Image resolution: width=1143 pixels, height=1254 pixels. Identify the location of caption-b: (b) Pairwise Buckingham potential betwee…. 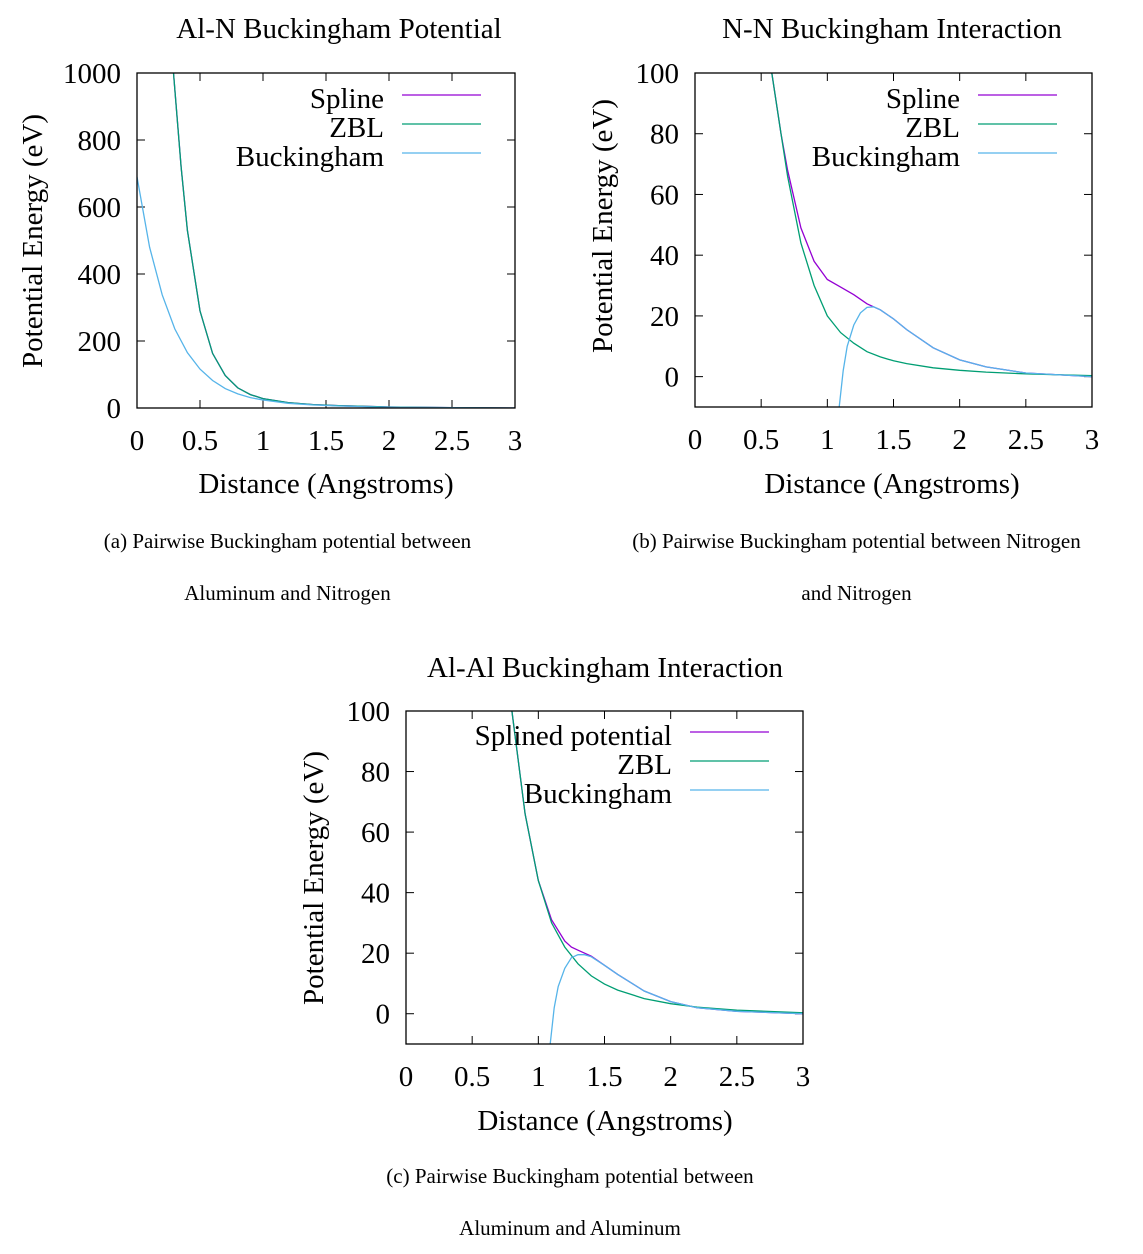
(856, 567).